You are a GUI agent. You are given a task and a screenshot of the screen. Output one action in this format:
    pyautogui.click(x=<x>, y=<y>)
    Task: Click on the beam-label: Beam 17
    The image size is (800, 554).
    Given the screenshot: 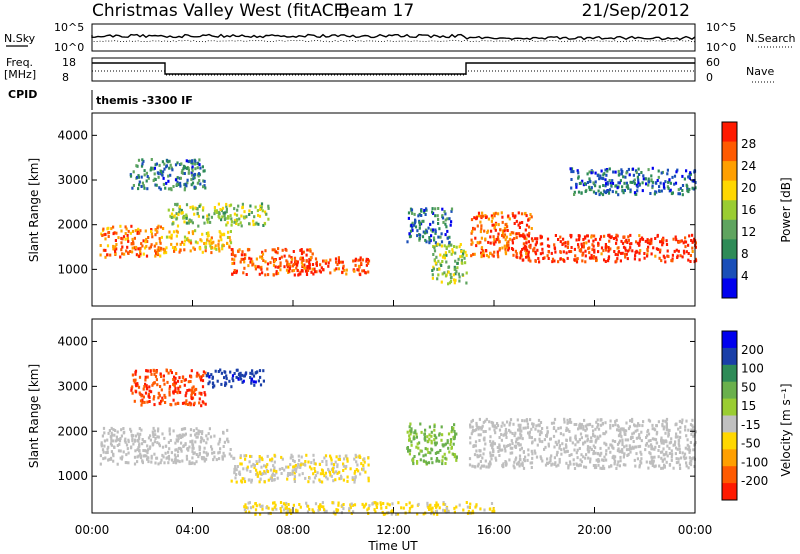 What is the action you would take?
    pyautogui.click(x=376, y=11)
    